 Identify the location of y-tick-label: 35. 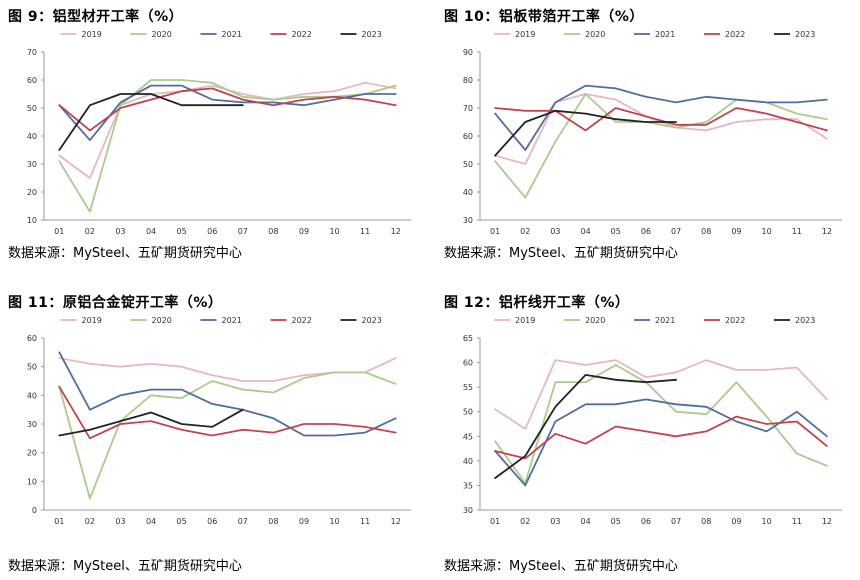
(468, 485).